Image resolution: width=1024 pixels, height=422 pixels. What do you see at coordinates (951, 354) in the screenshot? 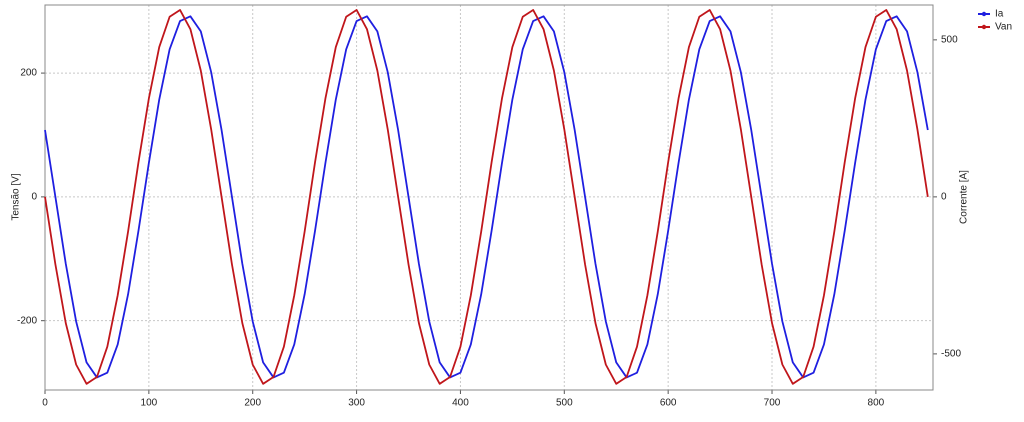
I see `y2-tick-label: -500` at bounding box center [951, 354].